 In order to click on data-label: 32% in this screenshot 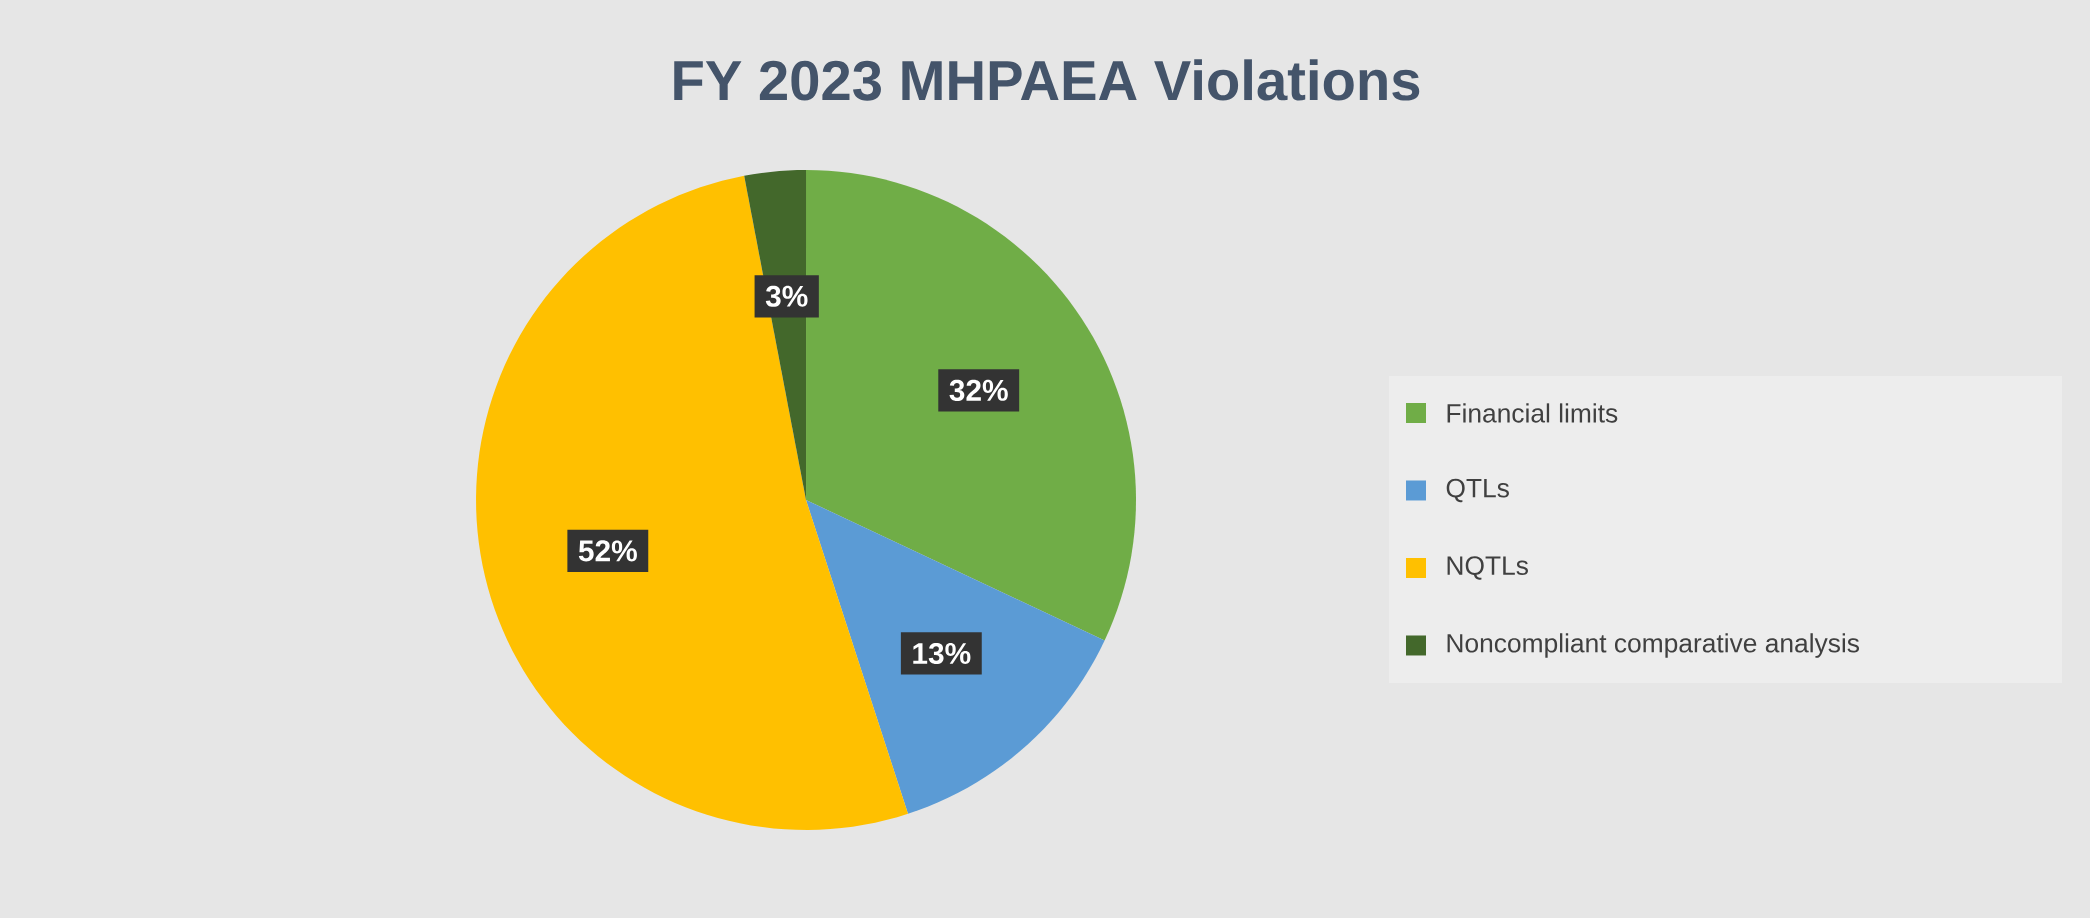, I will do `click(978, 390)`.